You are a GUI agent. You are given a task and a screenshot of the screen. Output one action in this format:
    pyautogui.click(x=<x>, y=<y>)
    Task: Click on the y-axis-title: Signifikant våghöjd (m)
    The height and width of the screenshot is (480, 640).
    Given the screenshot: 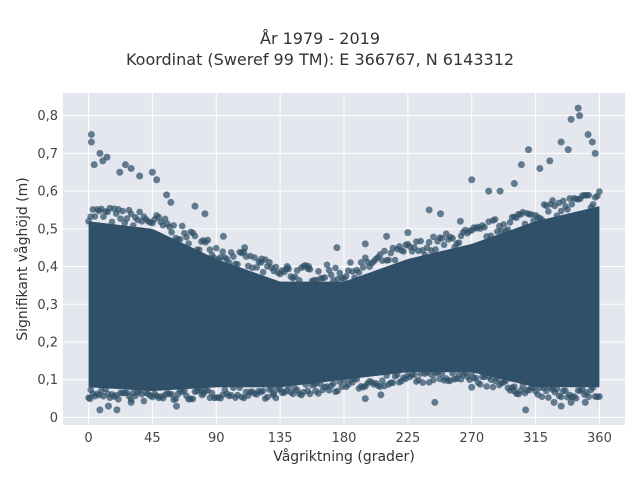 What is the action you would take?
    pyautogui.click(x=22, y=258)
    